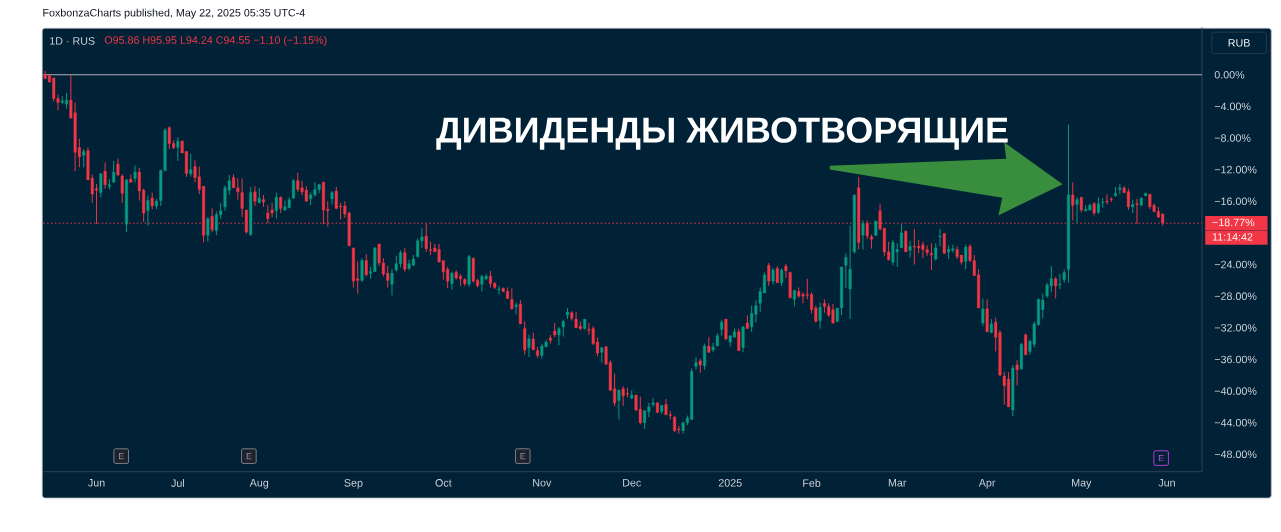  I want to click on x-tick-label: Dec, so click(632, 483).